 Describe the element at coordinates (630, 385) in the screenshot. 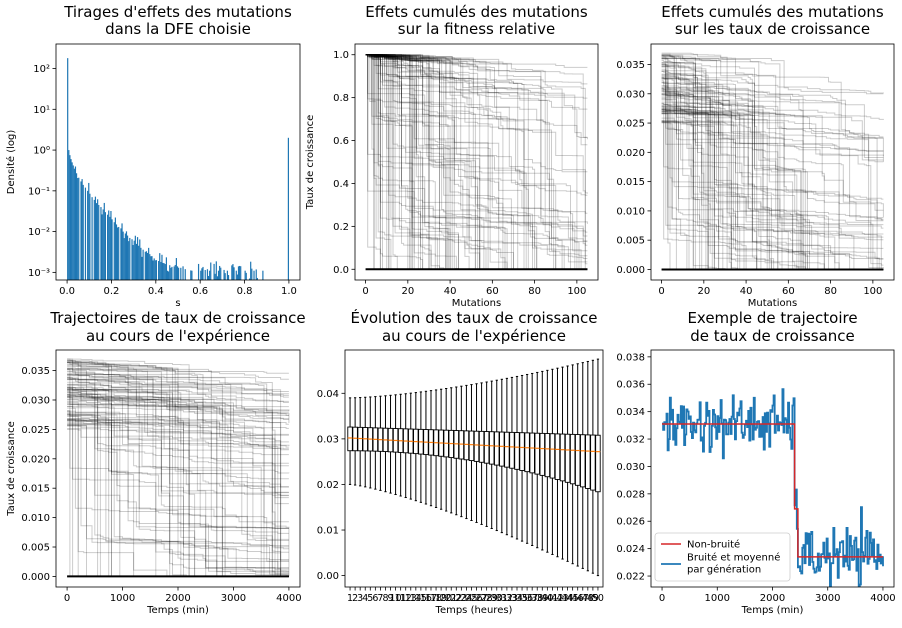

I see `y-tick-label: 0.036` at that location.